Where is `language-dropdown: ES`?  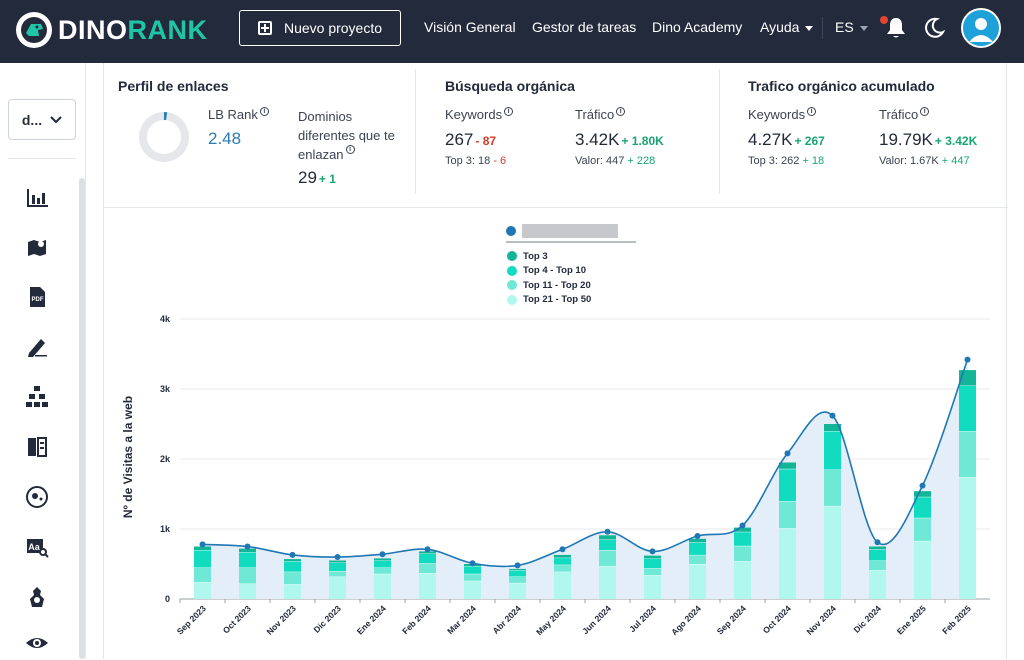 language-dropdown: ES is located at coordinates (851, 27).